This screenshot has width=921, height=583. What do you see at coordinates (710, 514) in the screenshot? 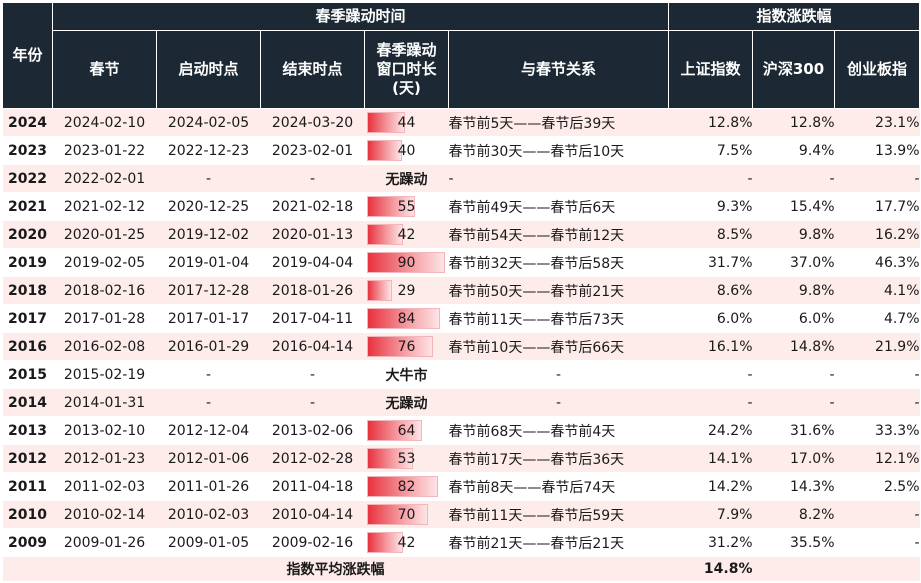
I see `sh-cell: 7.9%` at bounding box center [710, 514].